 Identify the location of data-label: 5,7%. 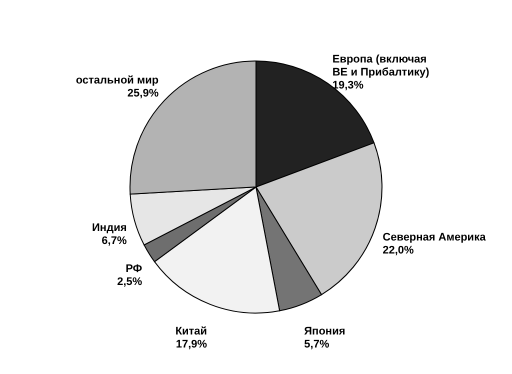
(317, 344).